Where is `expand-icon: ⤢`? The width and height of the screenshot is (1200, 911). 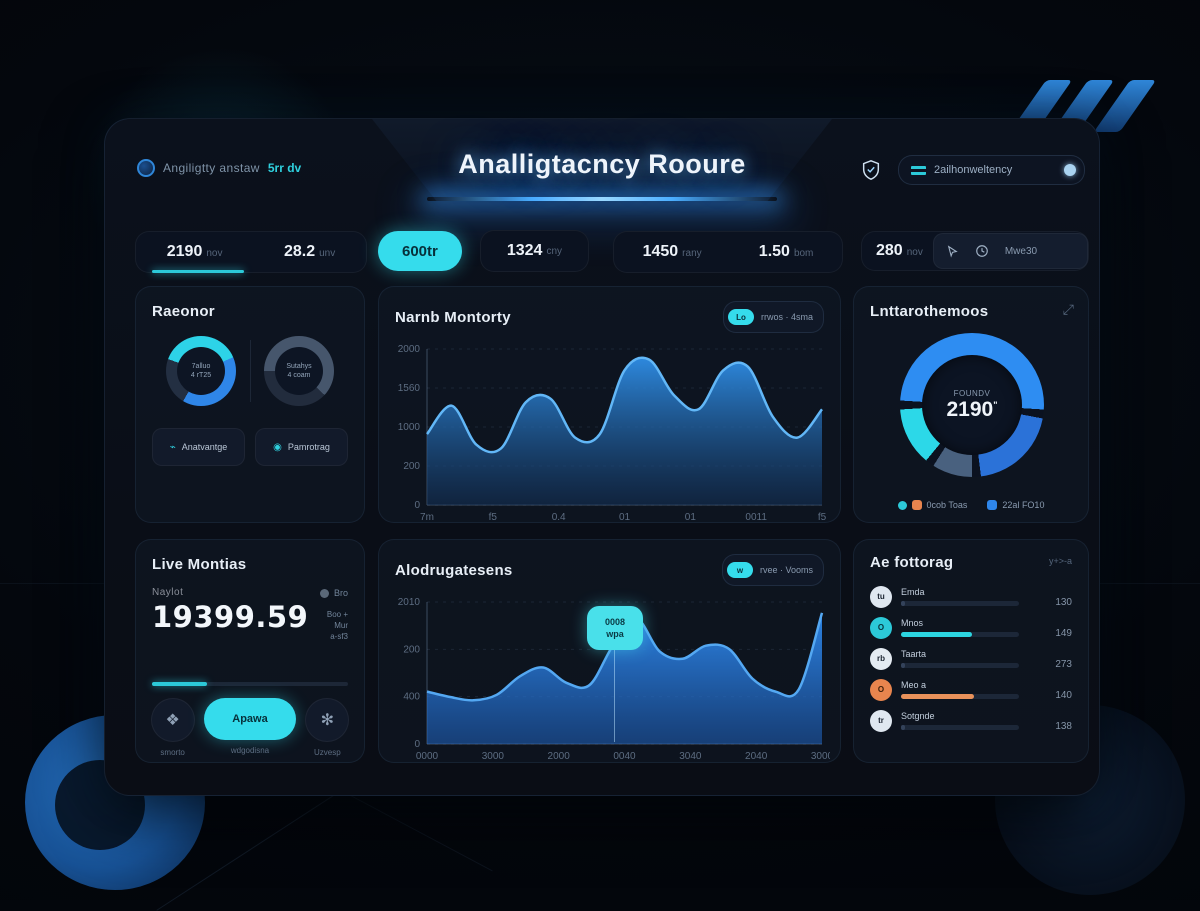
expand-icon: ⤢ is located at coordinates (1068, 309).